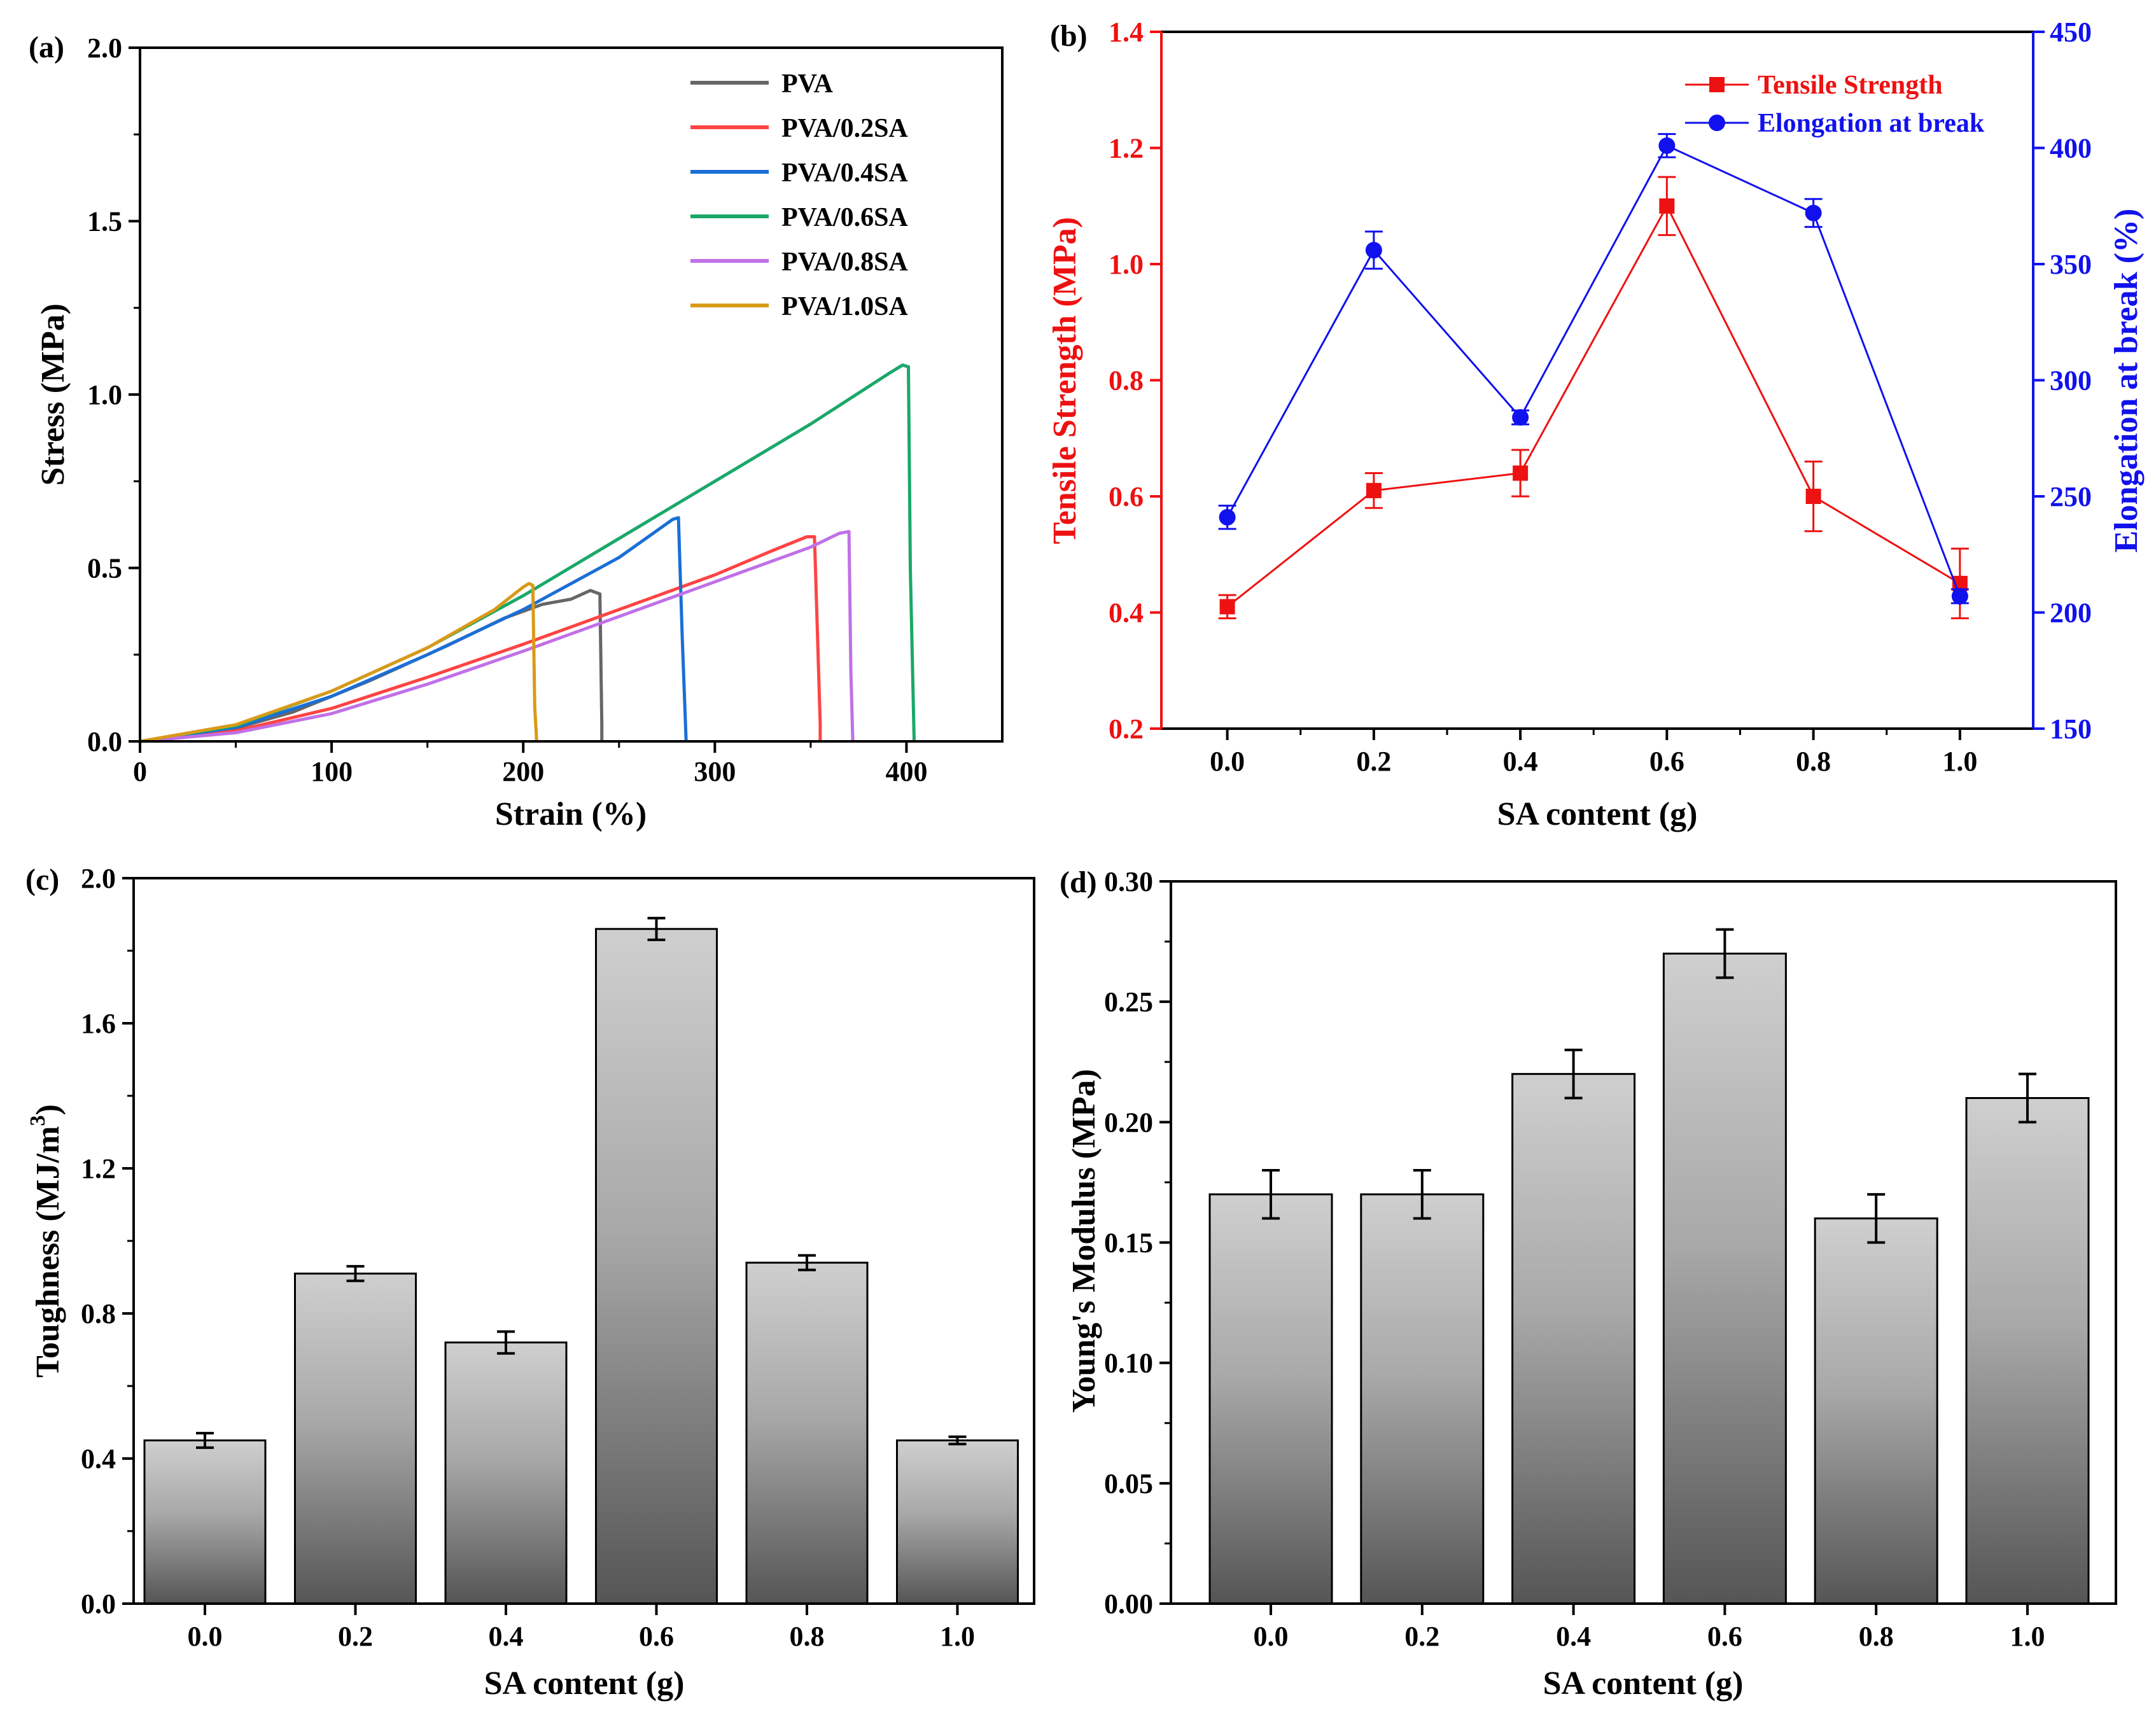  What do you see at coordinates (46, 1241) in the screenshot?
I see `c-y-axis-label: Toughness (MJ/m3)` at bounding box center [46, 1241].